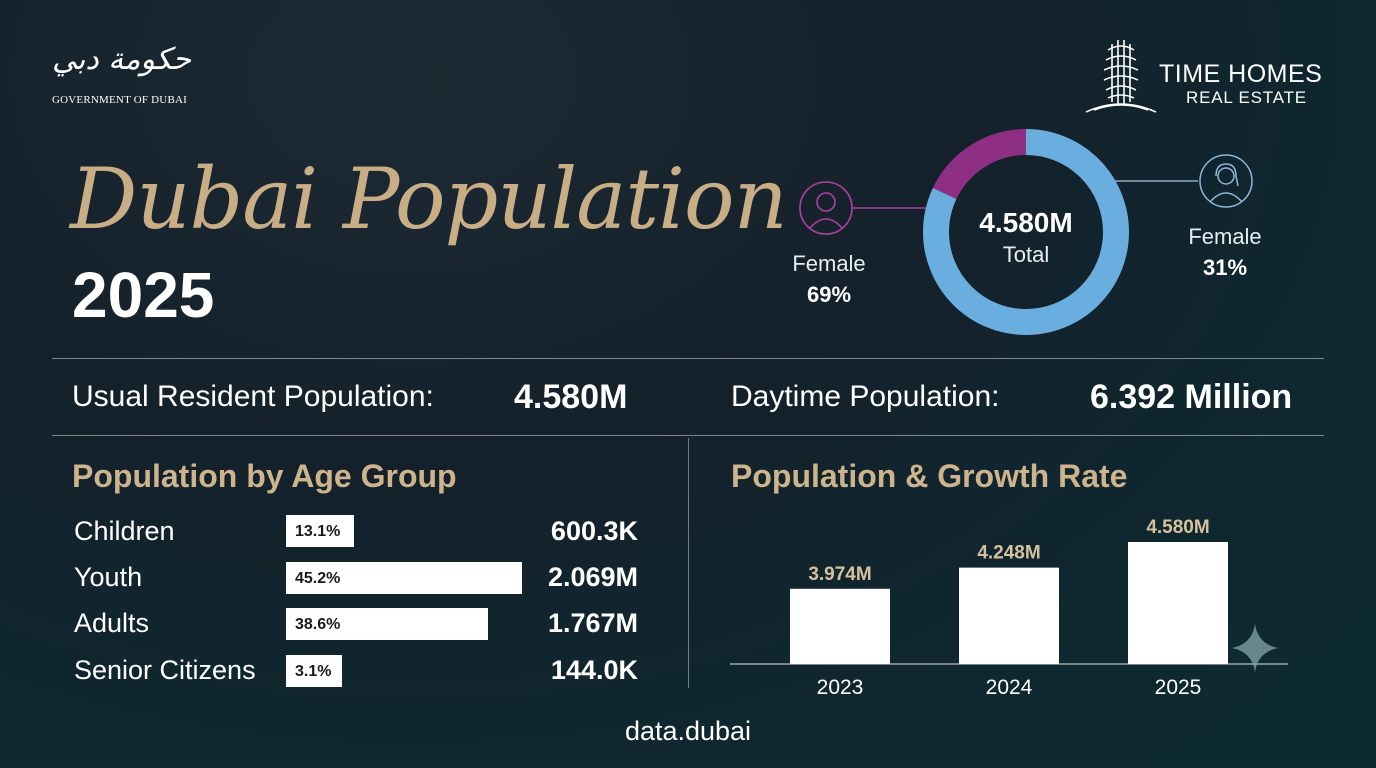 The width and height of the screenshot is (1376, 768). What do you see at coordinates (1009, 615) in the screenshot?
I see `bar-2024` at bounding box center [1009, 615].